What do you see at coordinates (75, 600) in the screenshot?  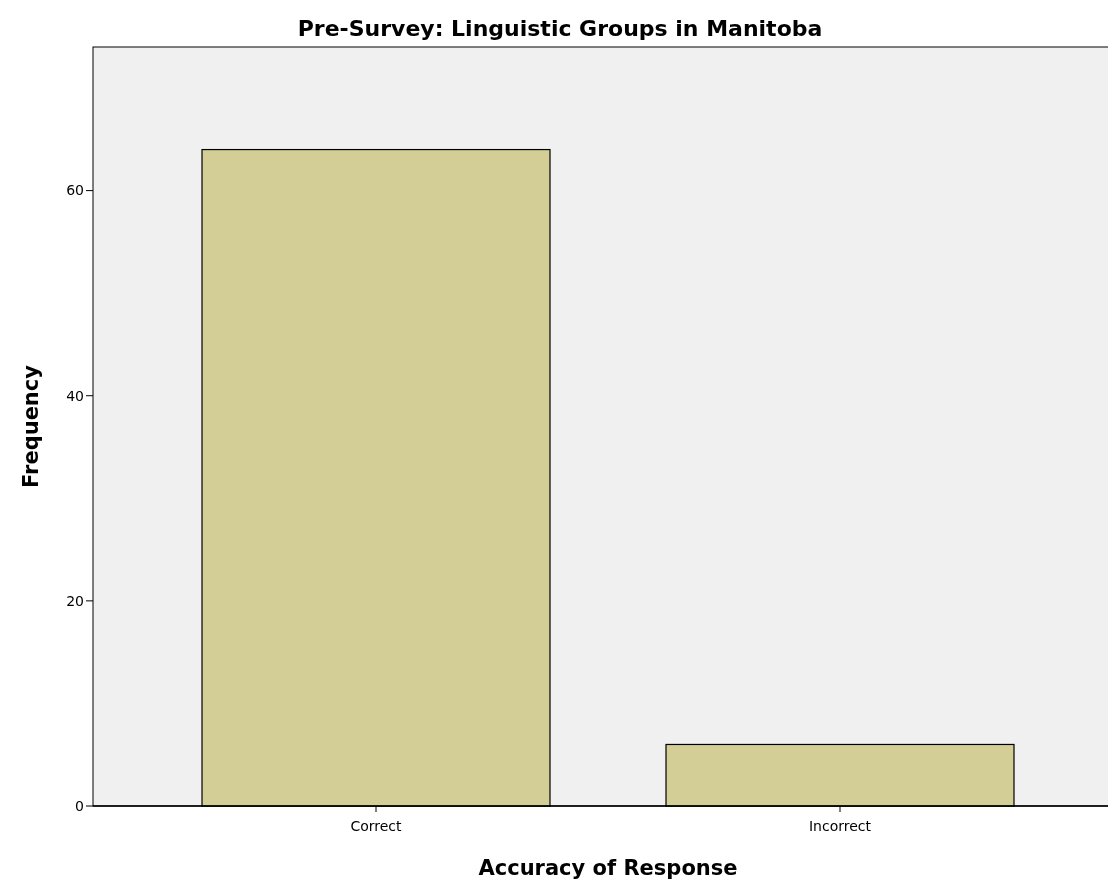 I see `y-tick-label: 20` at bounding box center [75, 600].